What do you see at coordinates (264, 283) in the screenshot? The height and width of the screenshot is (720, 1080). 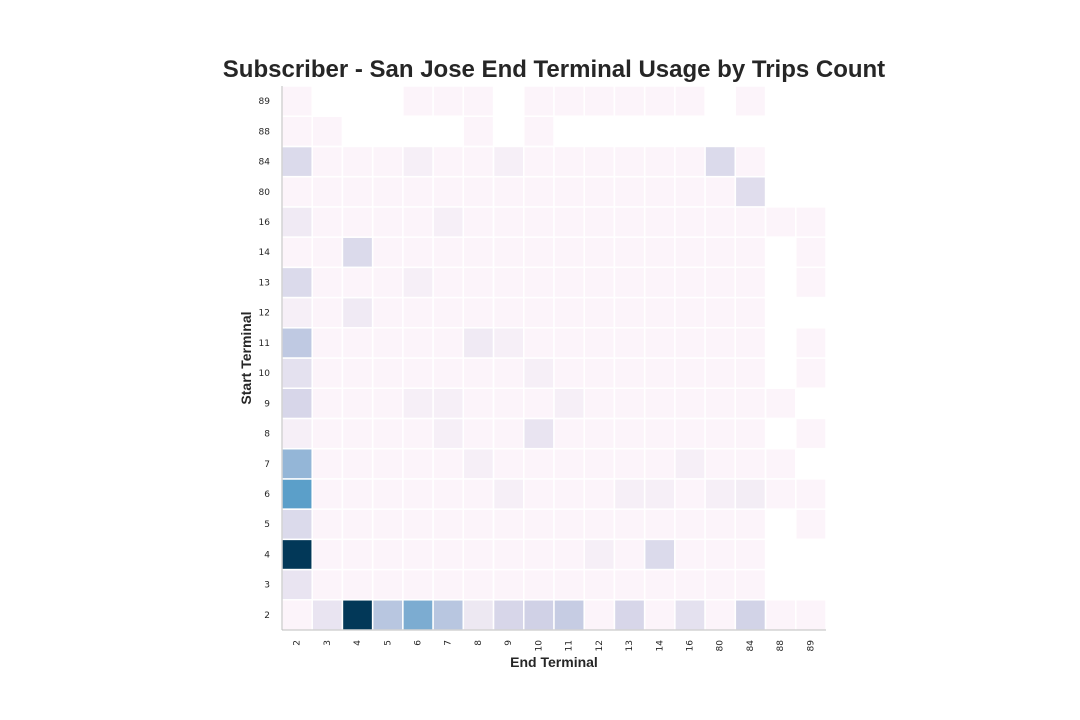 I see `y-tick-label: 13` at bounding box center [264, 283].